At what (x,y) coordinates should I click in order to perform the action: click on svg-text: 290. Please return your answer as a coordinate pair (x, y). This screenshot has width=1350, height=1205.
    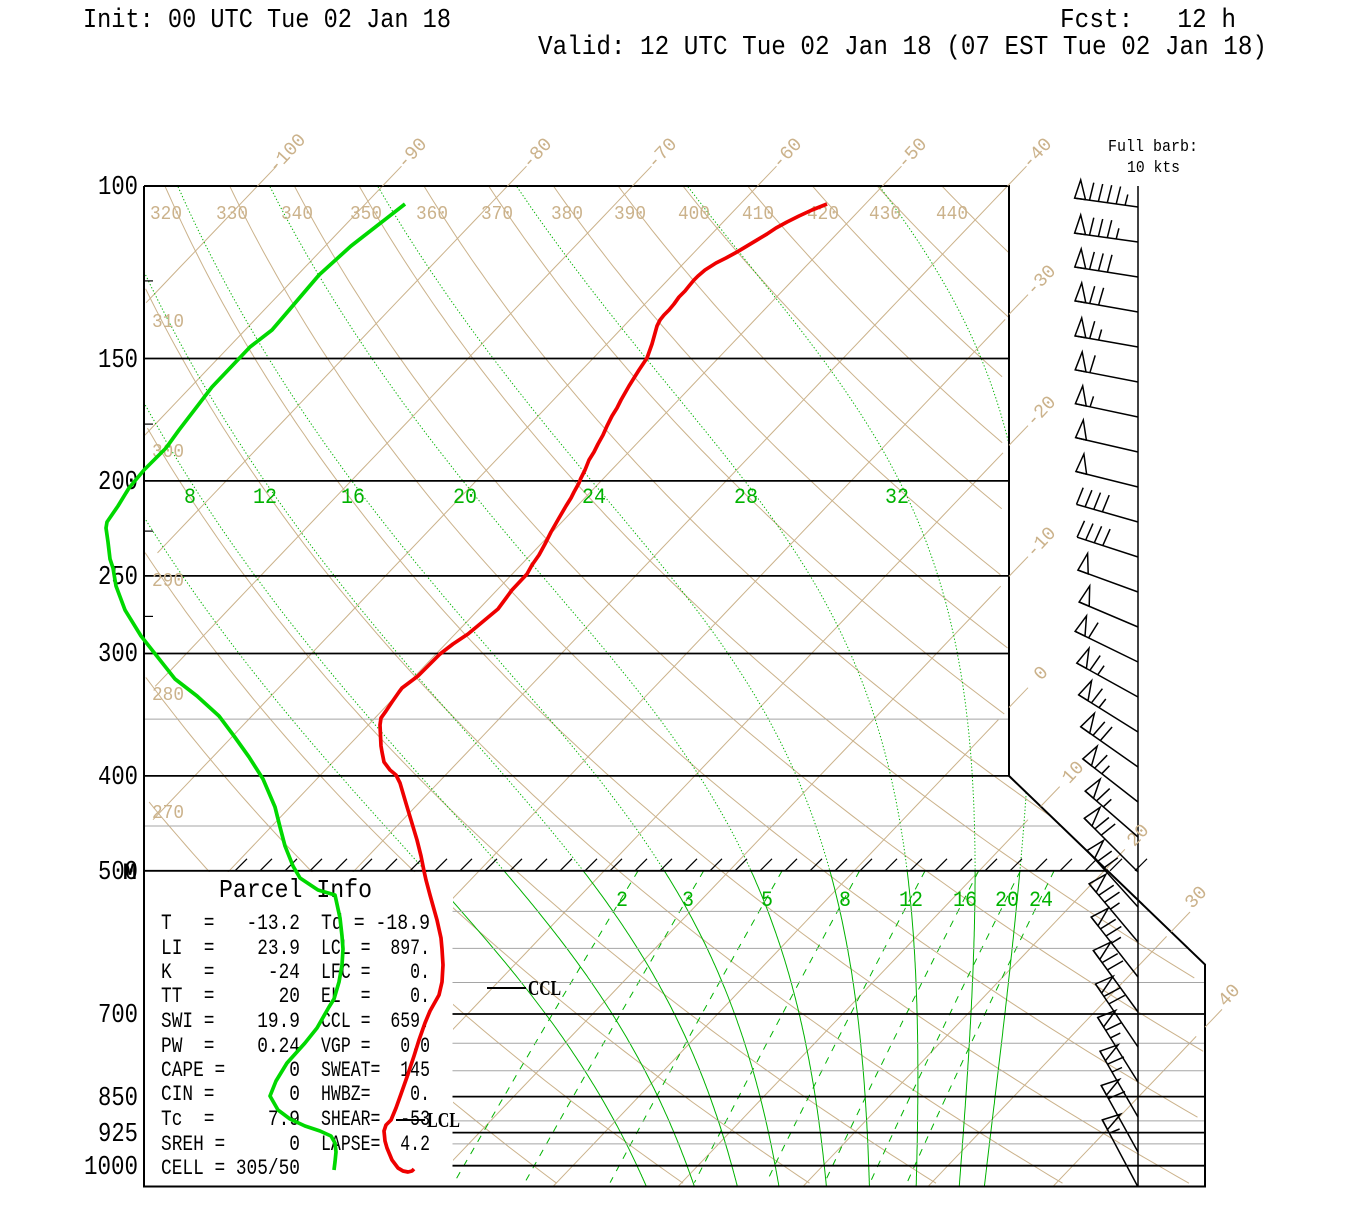
    Looking at the image, I should click on (168, 581).